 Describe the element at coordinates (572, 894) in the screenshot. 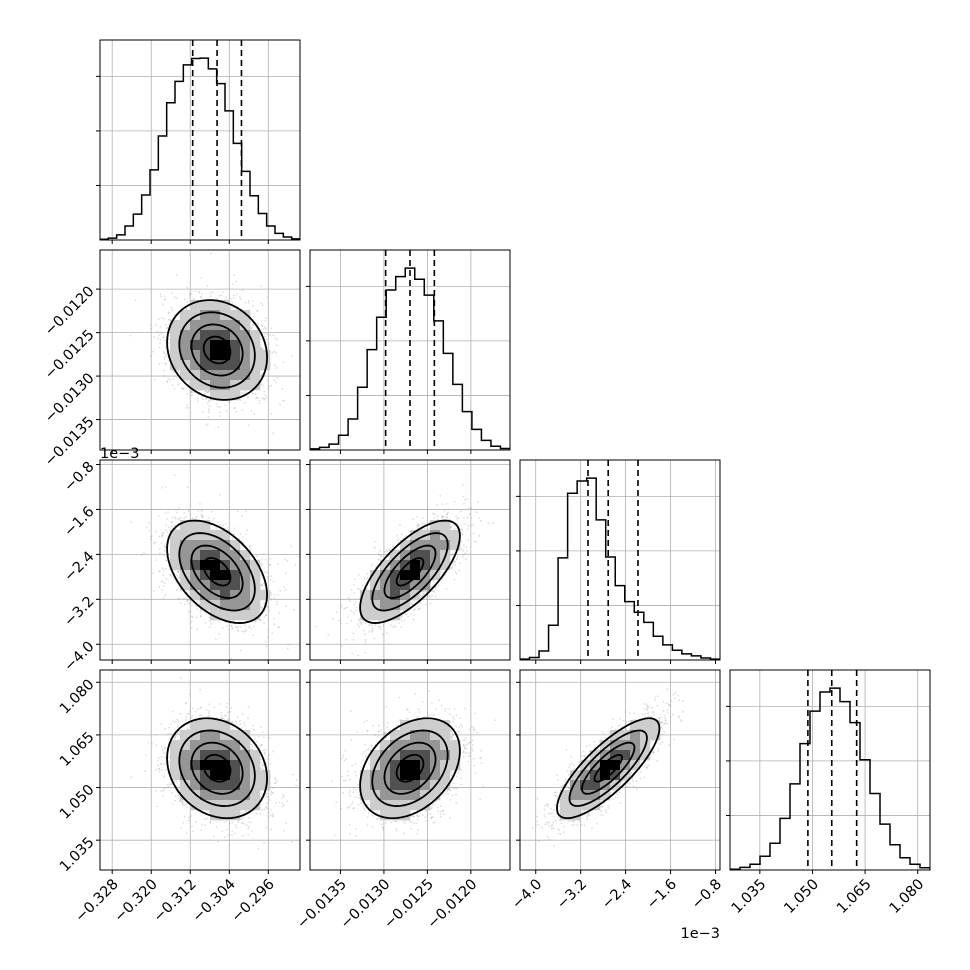

I see `x-tick-label: −3.2` at that location.